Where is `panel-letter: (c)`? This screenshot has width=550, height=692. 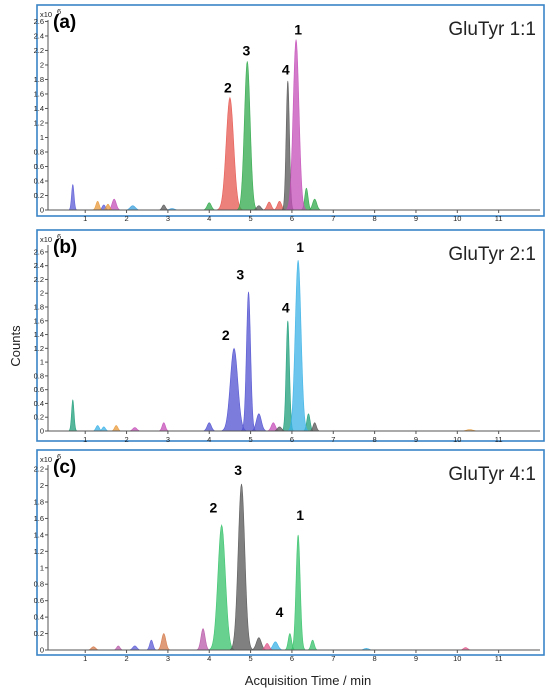
panel-letter: (c) is located at coordinates (64, 467).